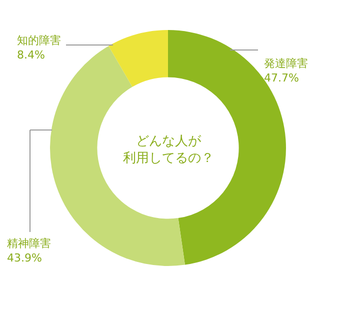 This screenshot has width=342, height=323. I want to click on slice-label: 知的障害, so click(39, 40).